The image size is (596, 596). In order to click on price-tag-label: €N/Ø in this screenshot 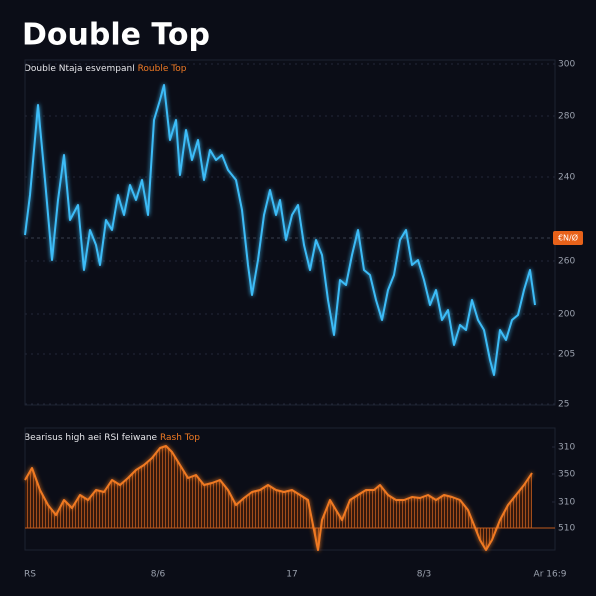, I will do `click(568, 238)`.